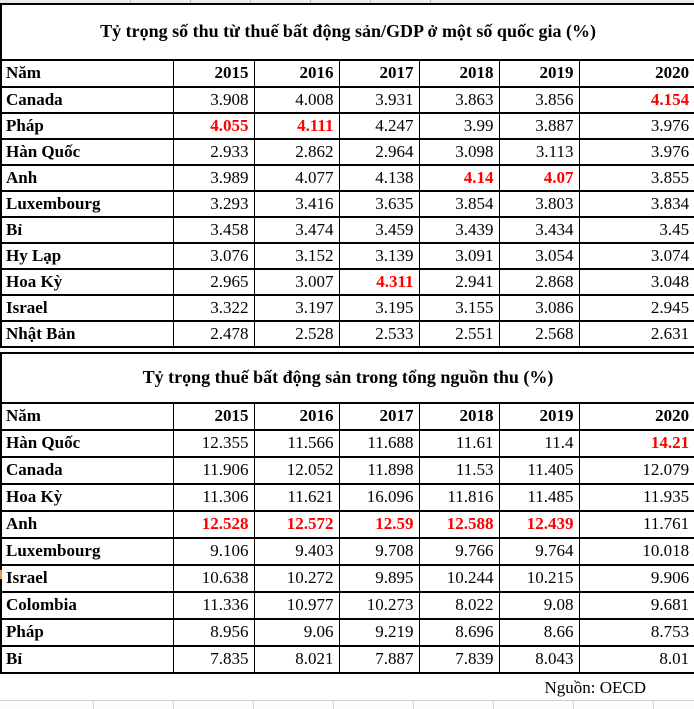 This screenshot has width=694, height=709. Describe the element at coordinates (539, 659) in the screenshot. I see `value-cell: 8.043` at that location.